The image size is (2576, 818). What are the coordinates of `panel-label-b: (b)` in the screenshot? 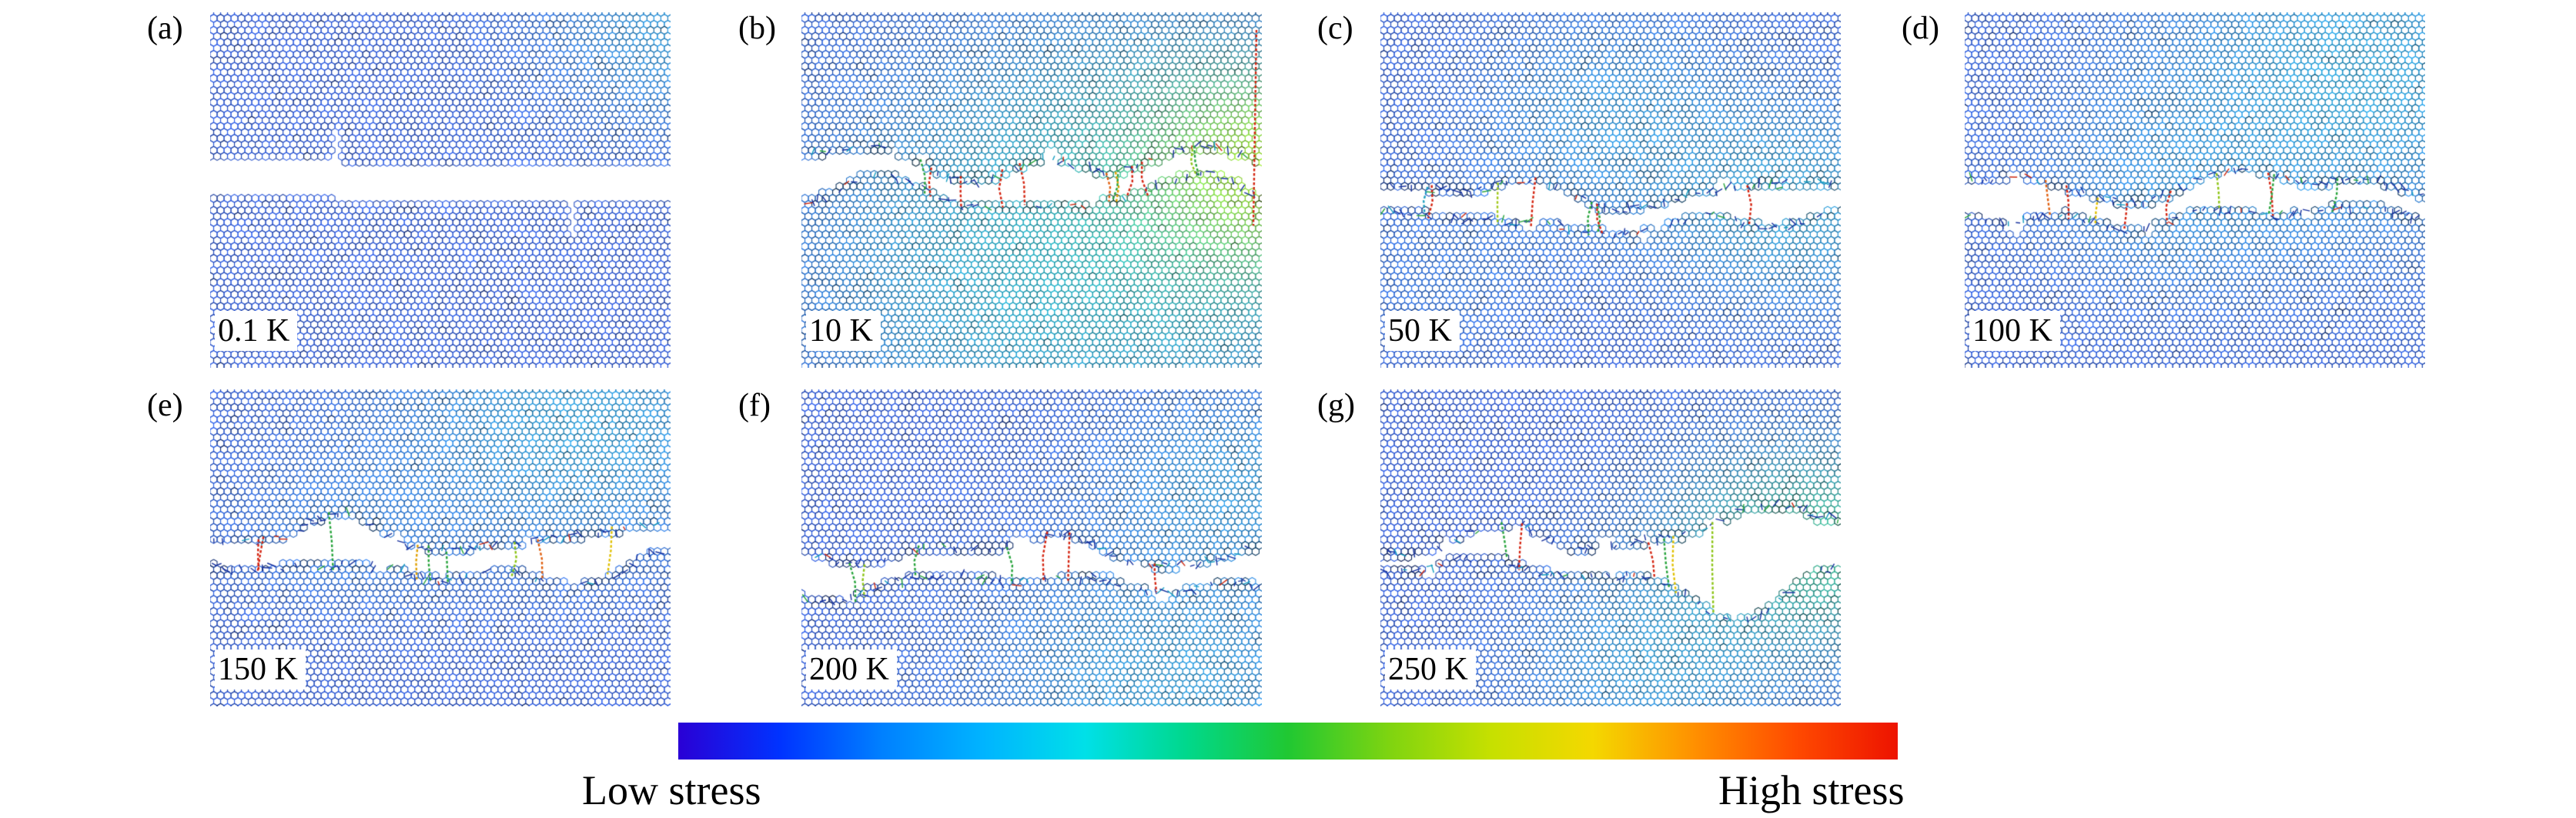 It's located at (757, 29).